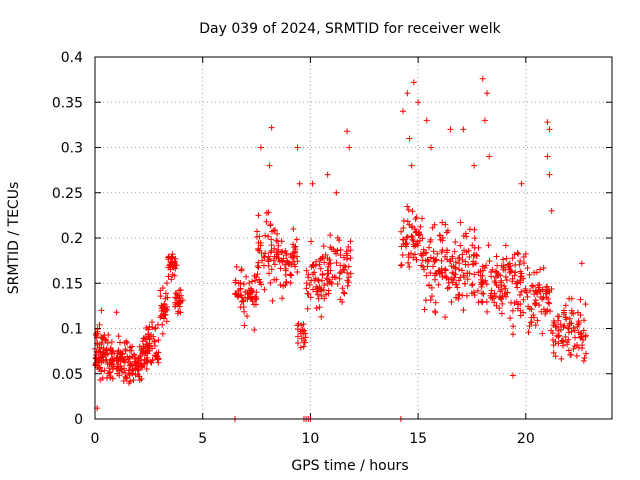  I want to click on y-tick-label: 0.4, so click(72, 58).